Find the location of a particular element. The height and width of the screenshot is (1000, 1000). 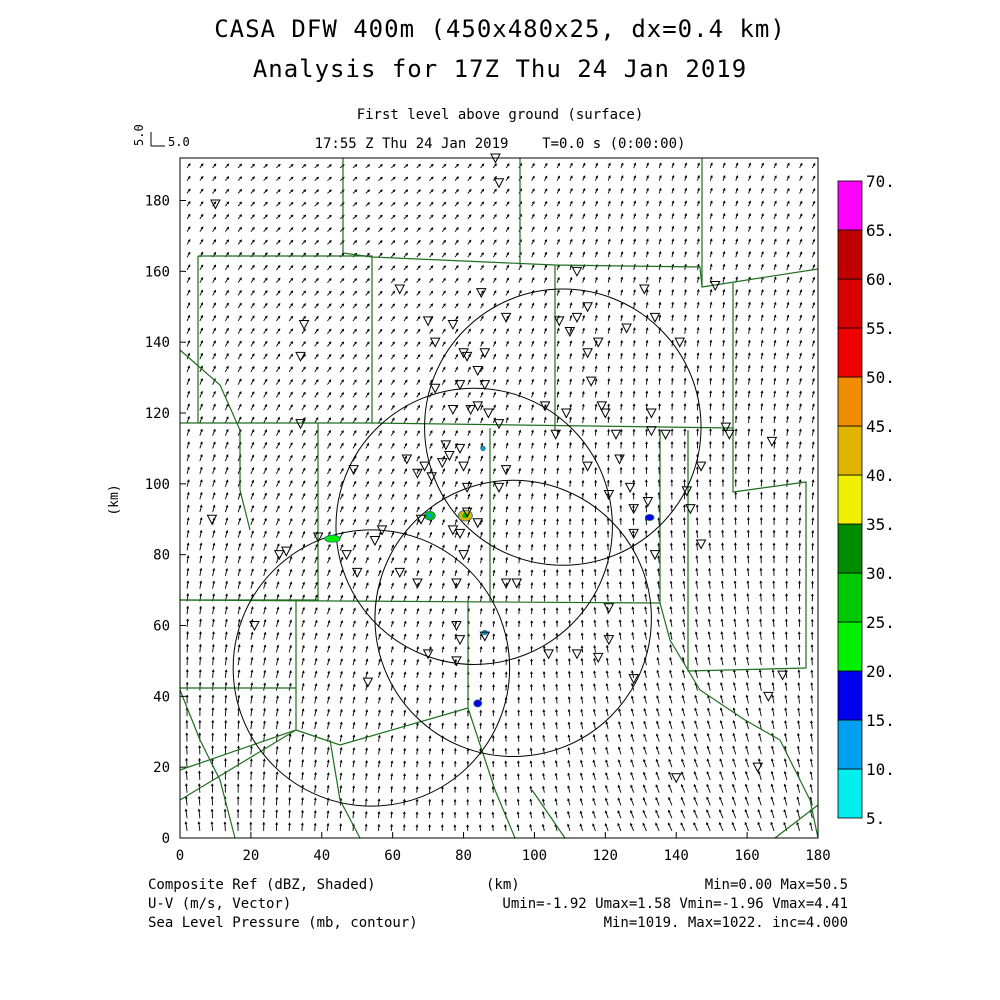

footer-left-3: Sea Level Pressure (mb, contour) is located at coordinates (283, 923).